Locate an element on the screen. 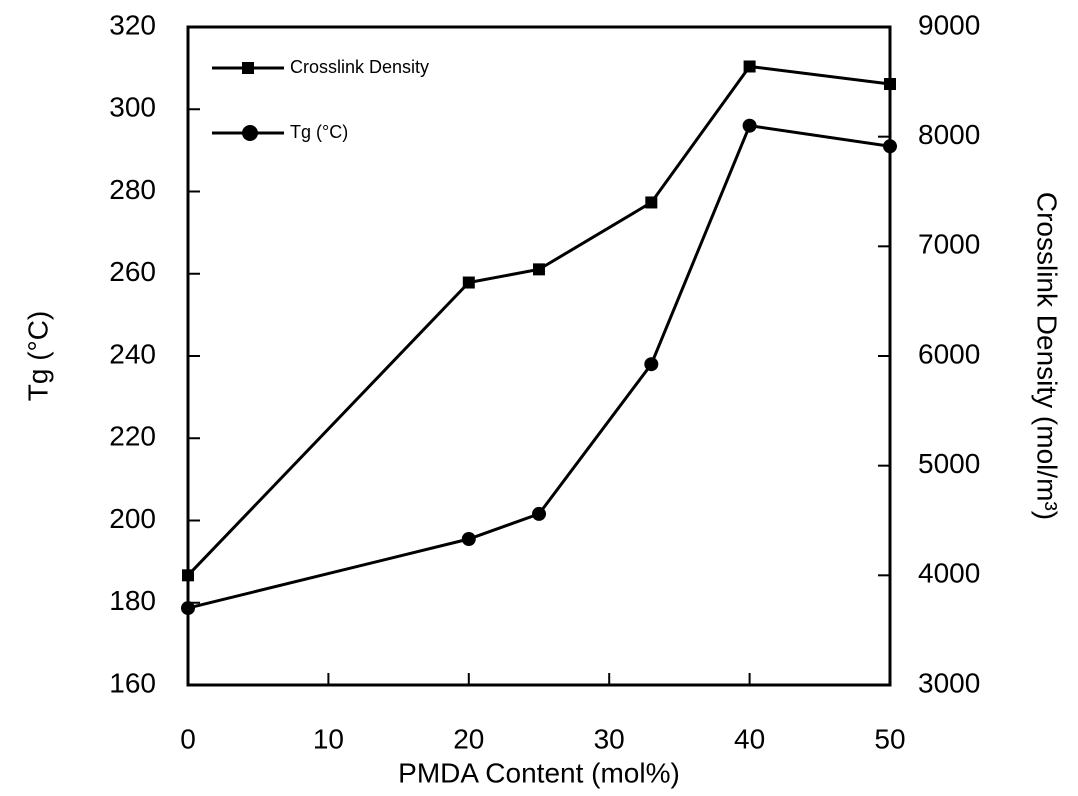  x-axis-label: PMDA Content (mol%) is located at coordinates (539, 772).